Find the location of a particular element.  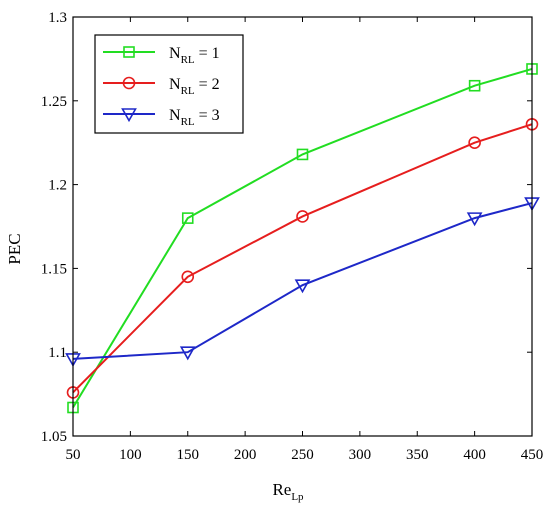

x-tick-label: 250 is located at coordinates (302, 455).